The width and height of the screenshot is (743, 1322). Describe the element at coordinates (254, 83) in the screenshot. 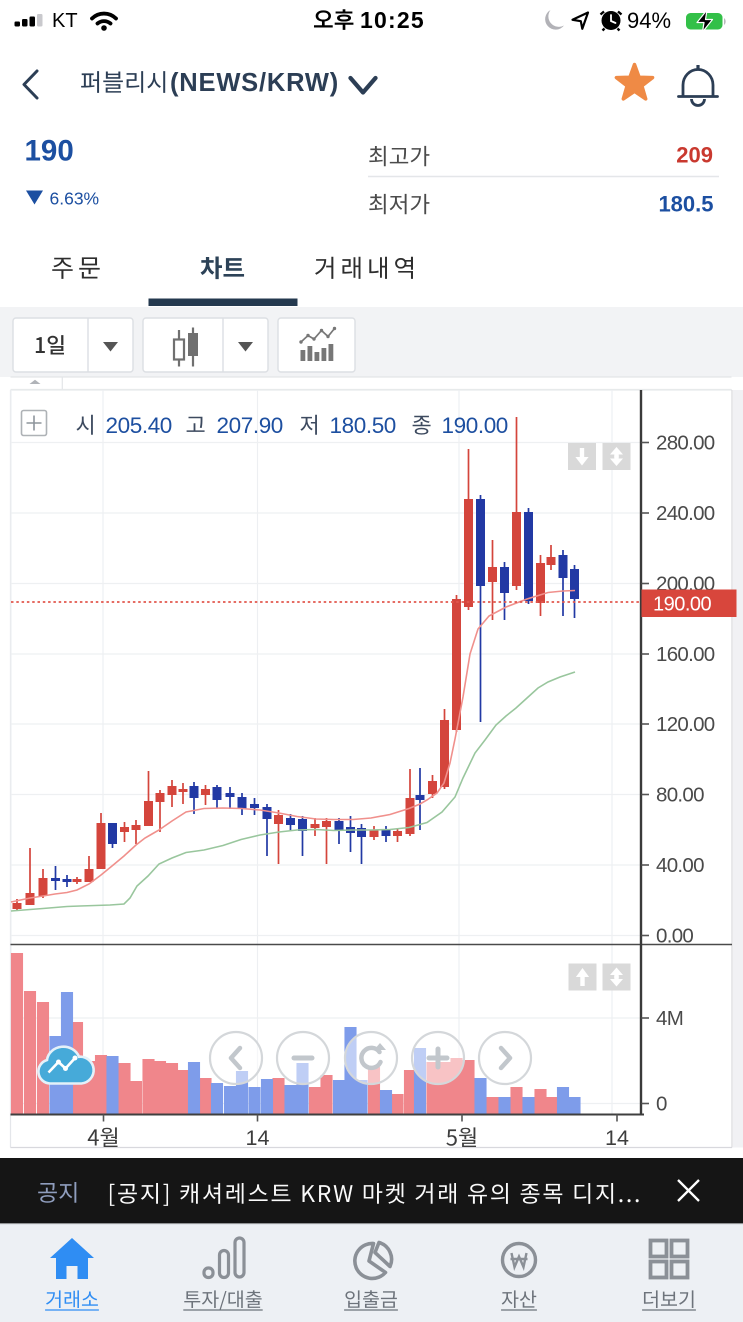

I see `svg-text: (NEWS/KRW)` at that location.